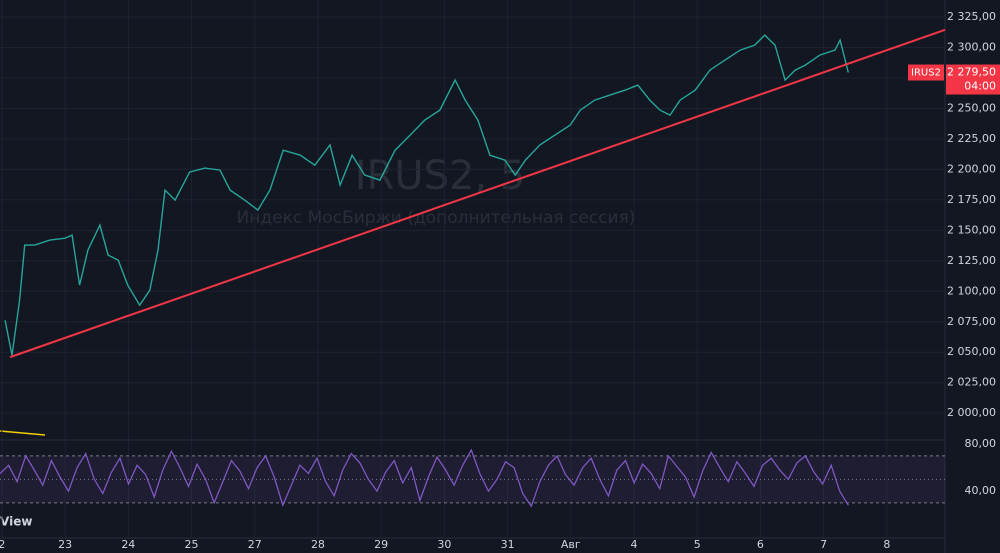  What do you see at coordinates (444, 544) in the screenshot?
I see `x-tick-label: 30` at bounding box center [444, 544].